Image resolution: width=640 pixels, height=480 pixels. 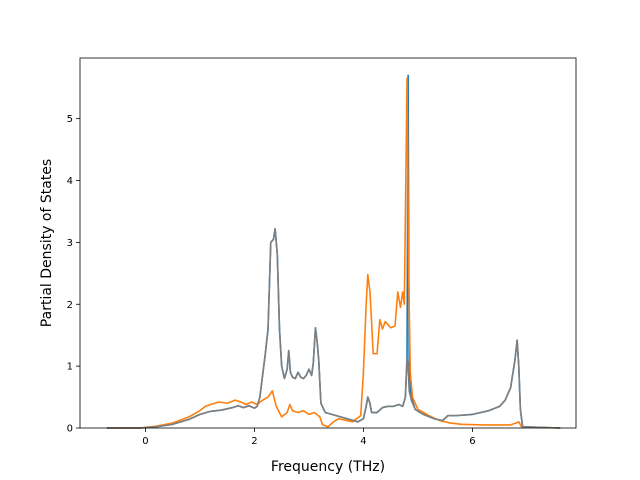 I want to click on y-axis-ticks: 0 1 2 3 4 5, so click(x=73, y=274).